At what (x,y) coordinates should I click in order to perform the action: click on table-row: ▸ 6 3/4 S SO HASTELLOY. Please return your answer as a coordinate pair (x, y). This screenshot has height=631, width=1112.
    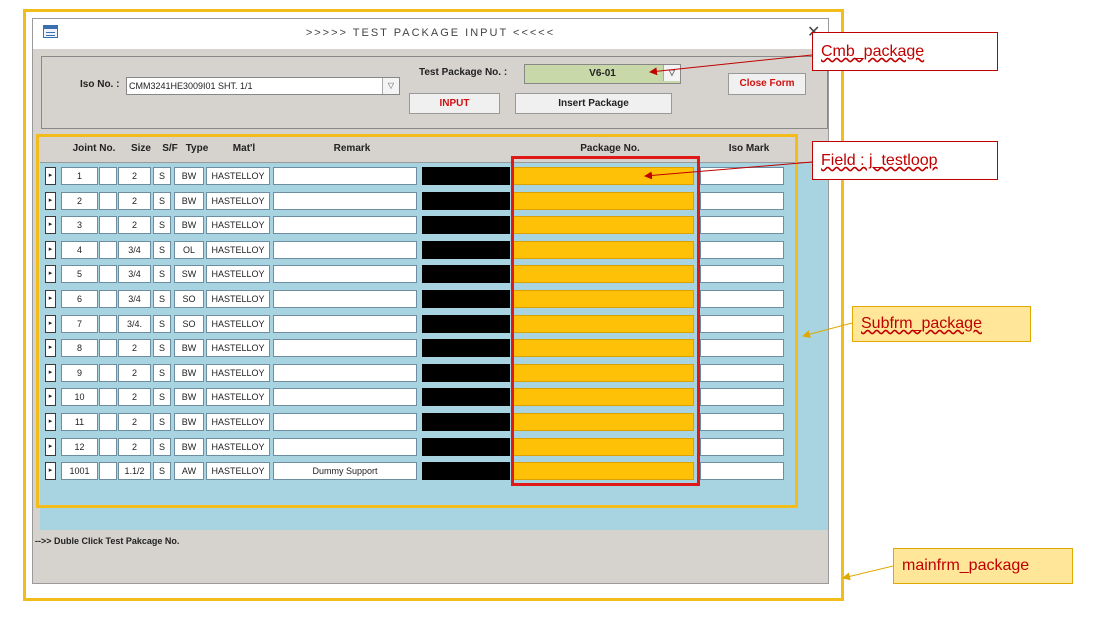
    Looking at the image, I should click on (434, 299).